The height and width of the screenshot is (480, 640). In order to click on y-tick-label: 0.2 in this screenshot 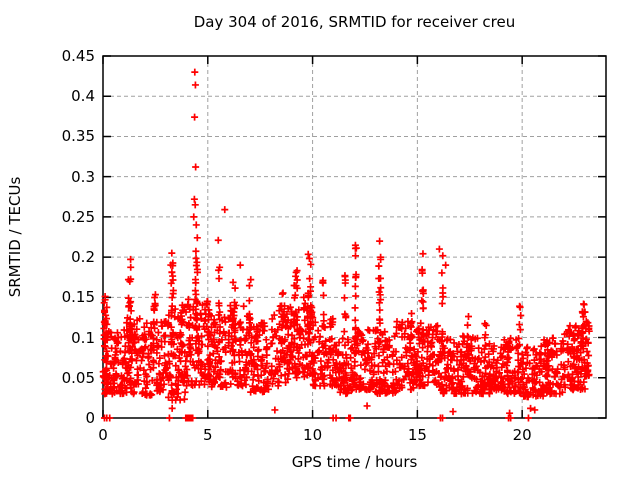, I will do `click(83, 257)`.